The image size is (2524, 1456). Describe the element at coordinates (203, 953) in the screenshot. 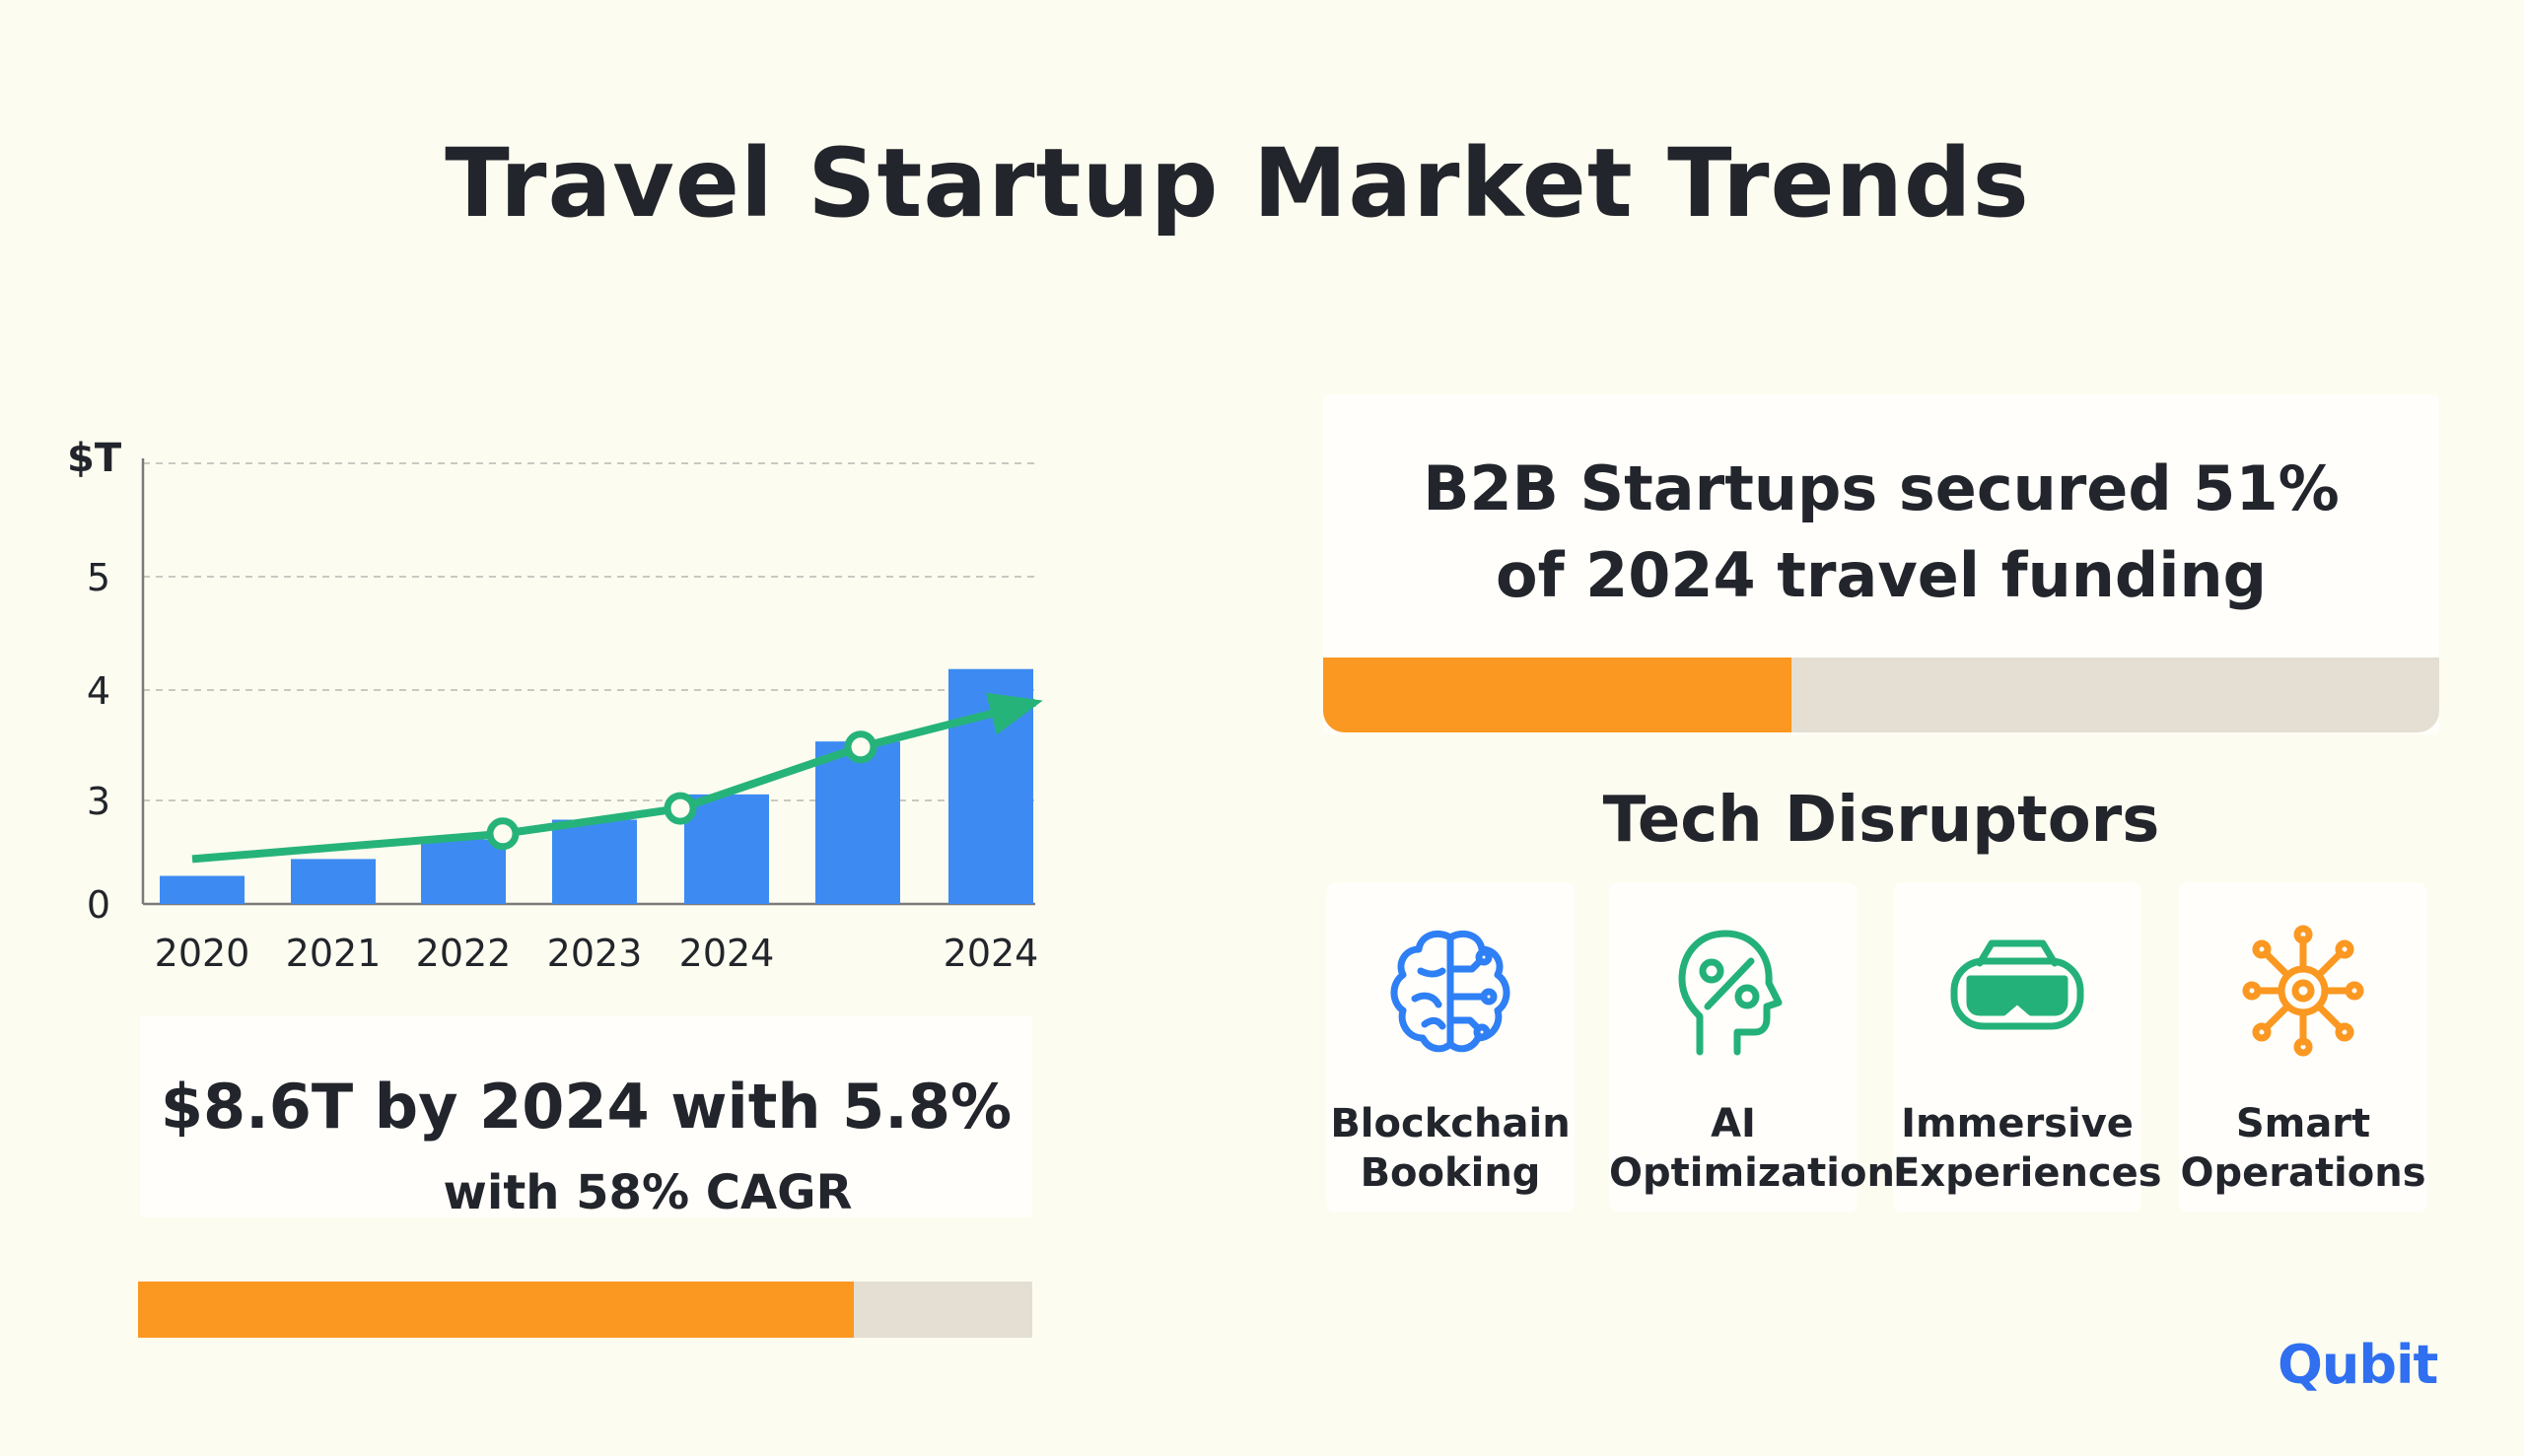

I see `x-tick-label: 2020` at that location.